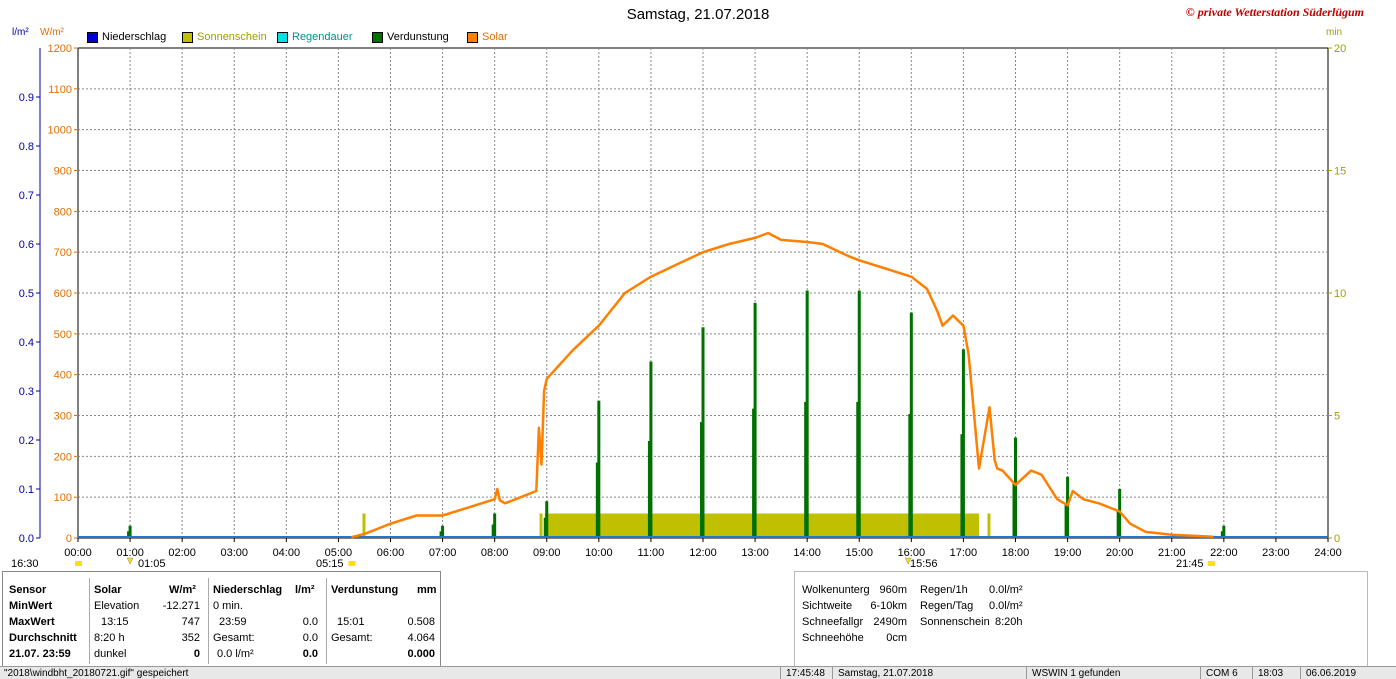  What do you see at coordinates (833, 622) in the screenshot?
I see `weather-key: Schneefallgr` at bounding box center [833, 622].